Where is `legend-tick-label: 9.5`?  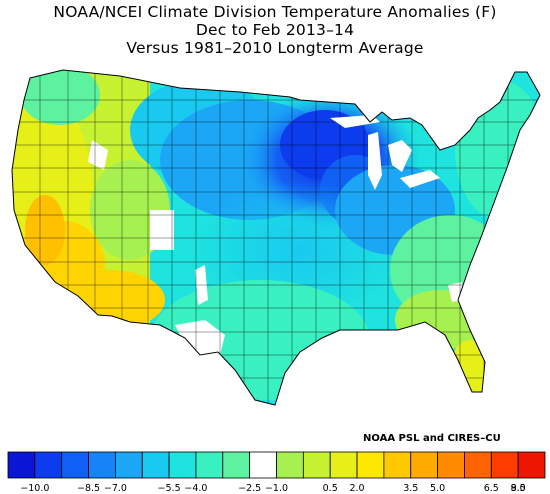
legend-tick-label: 9.5 is located at coordinates (518, 488).